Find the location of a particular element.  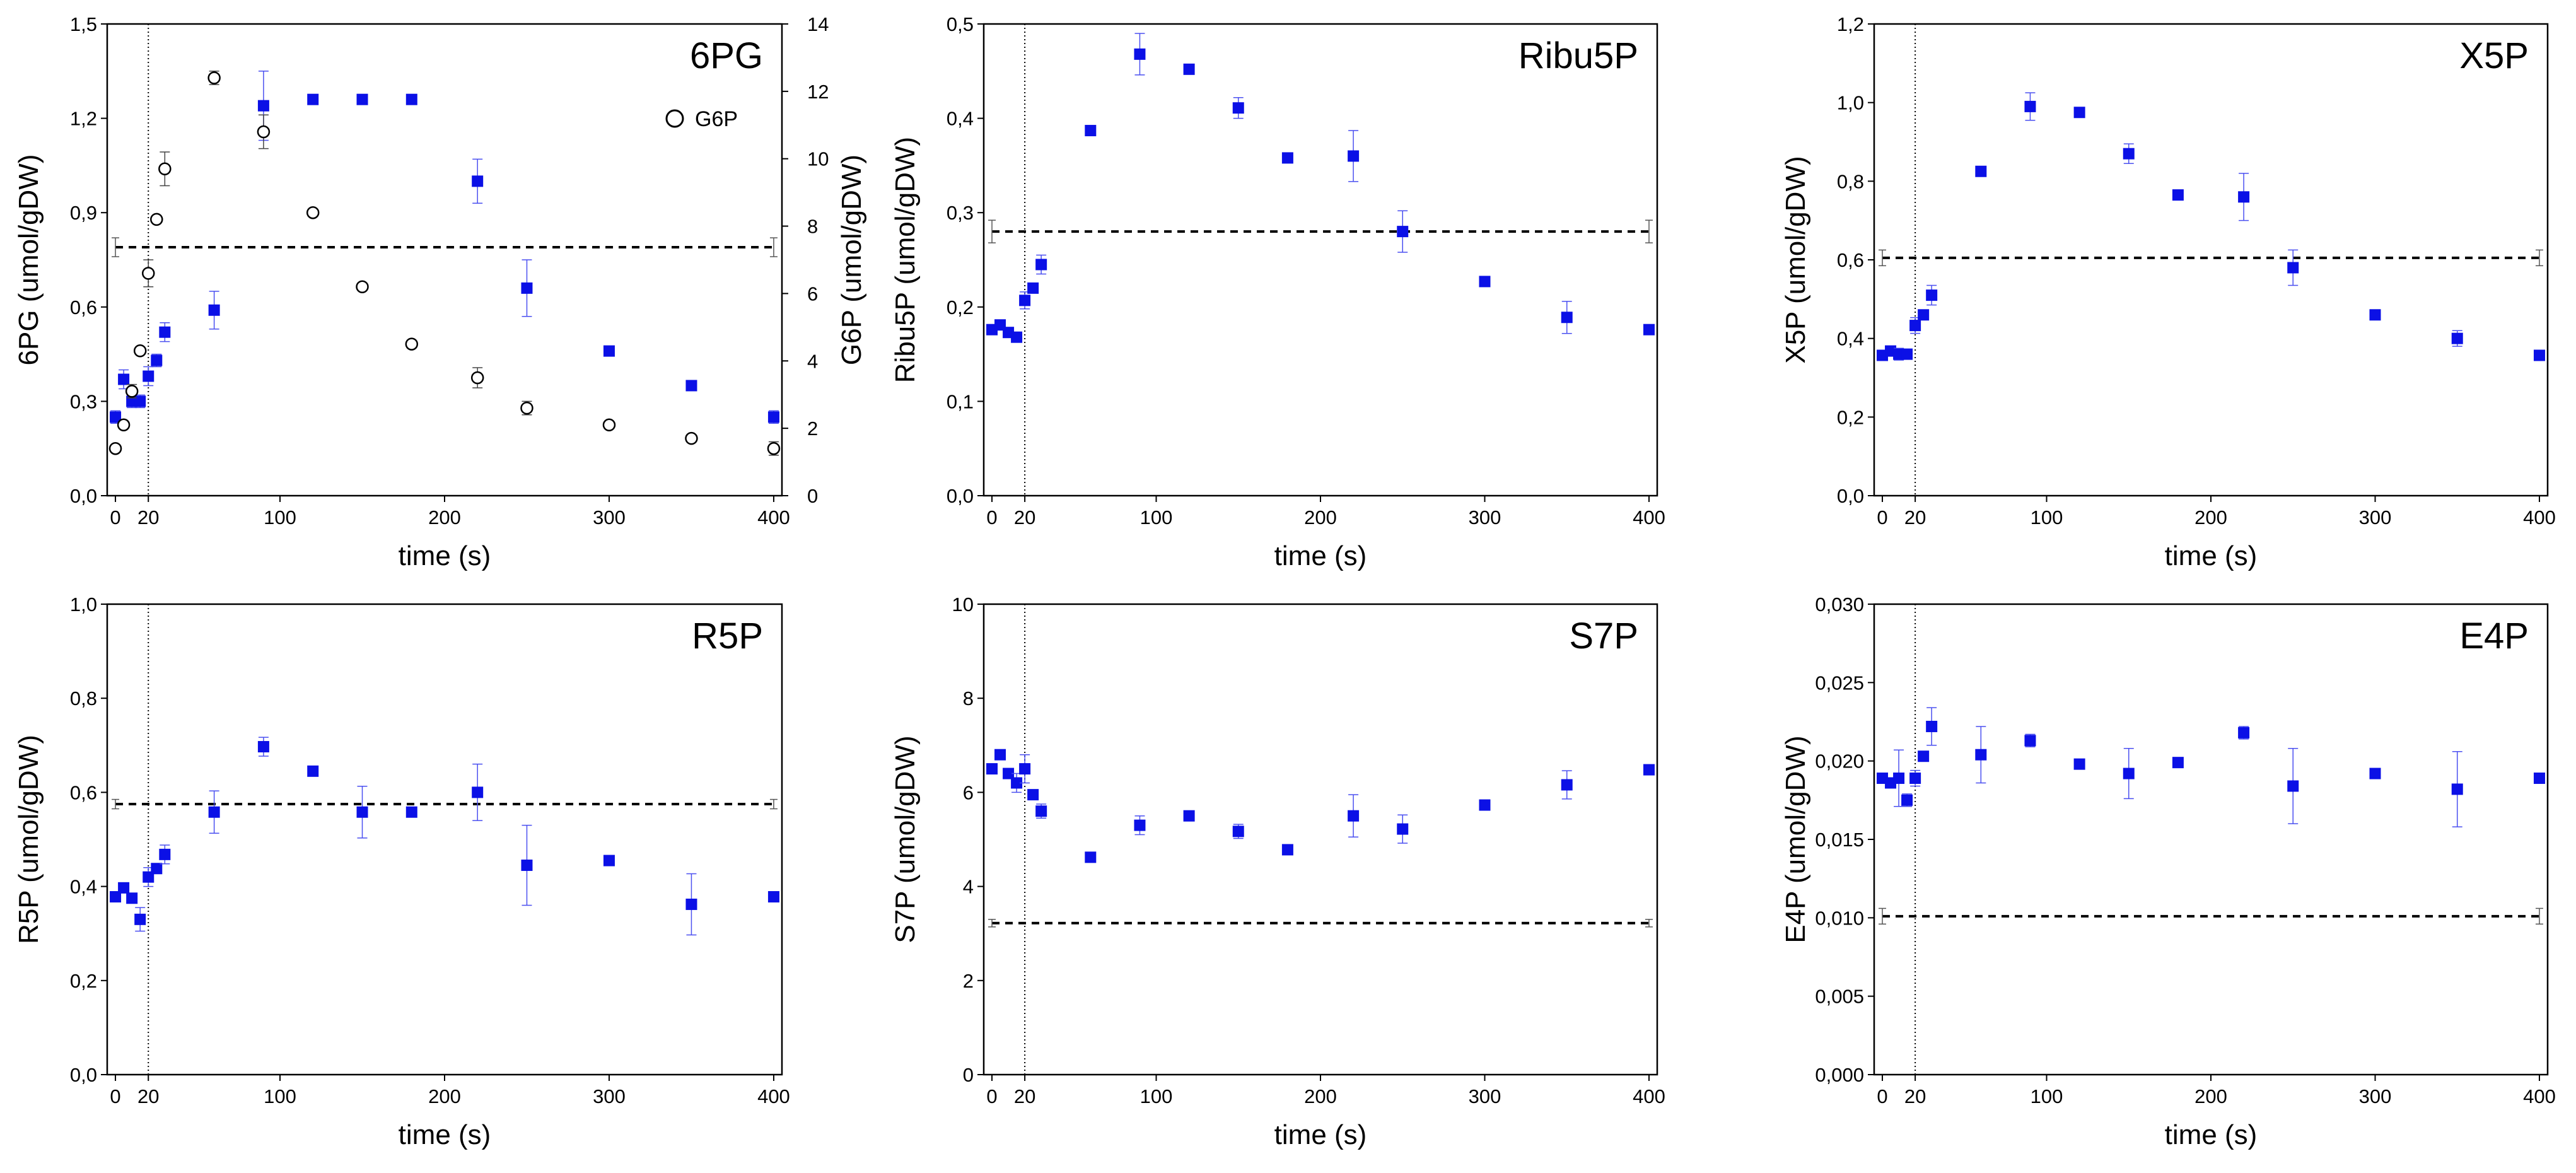

y-tick-label: 0,030 is located at coordinates (1840, 604).